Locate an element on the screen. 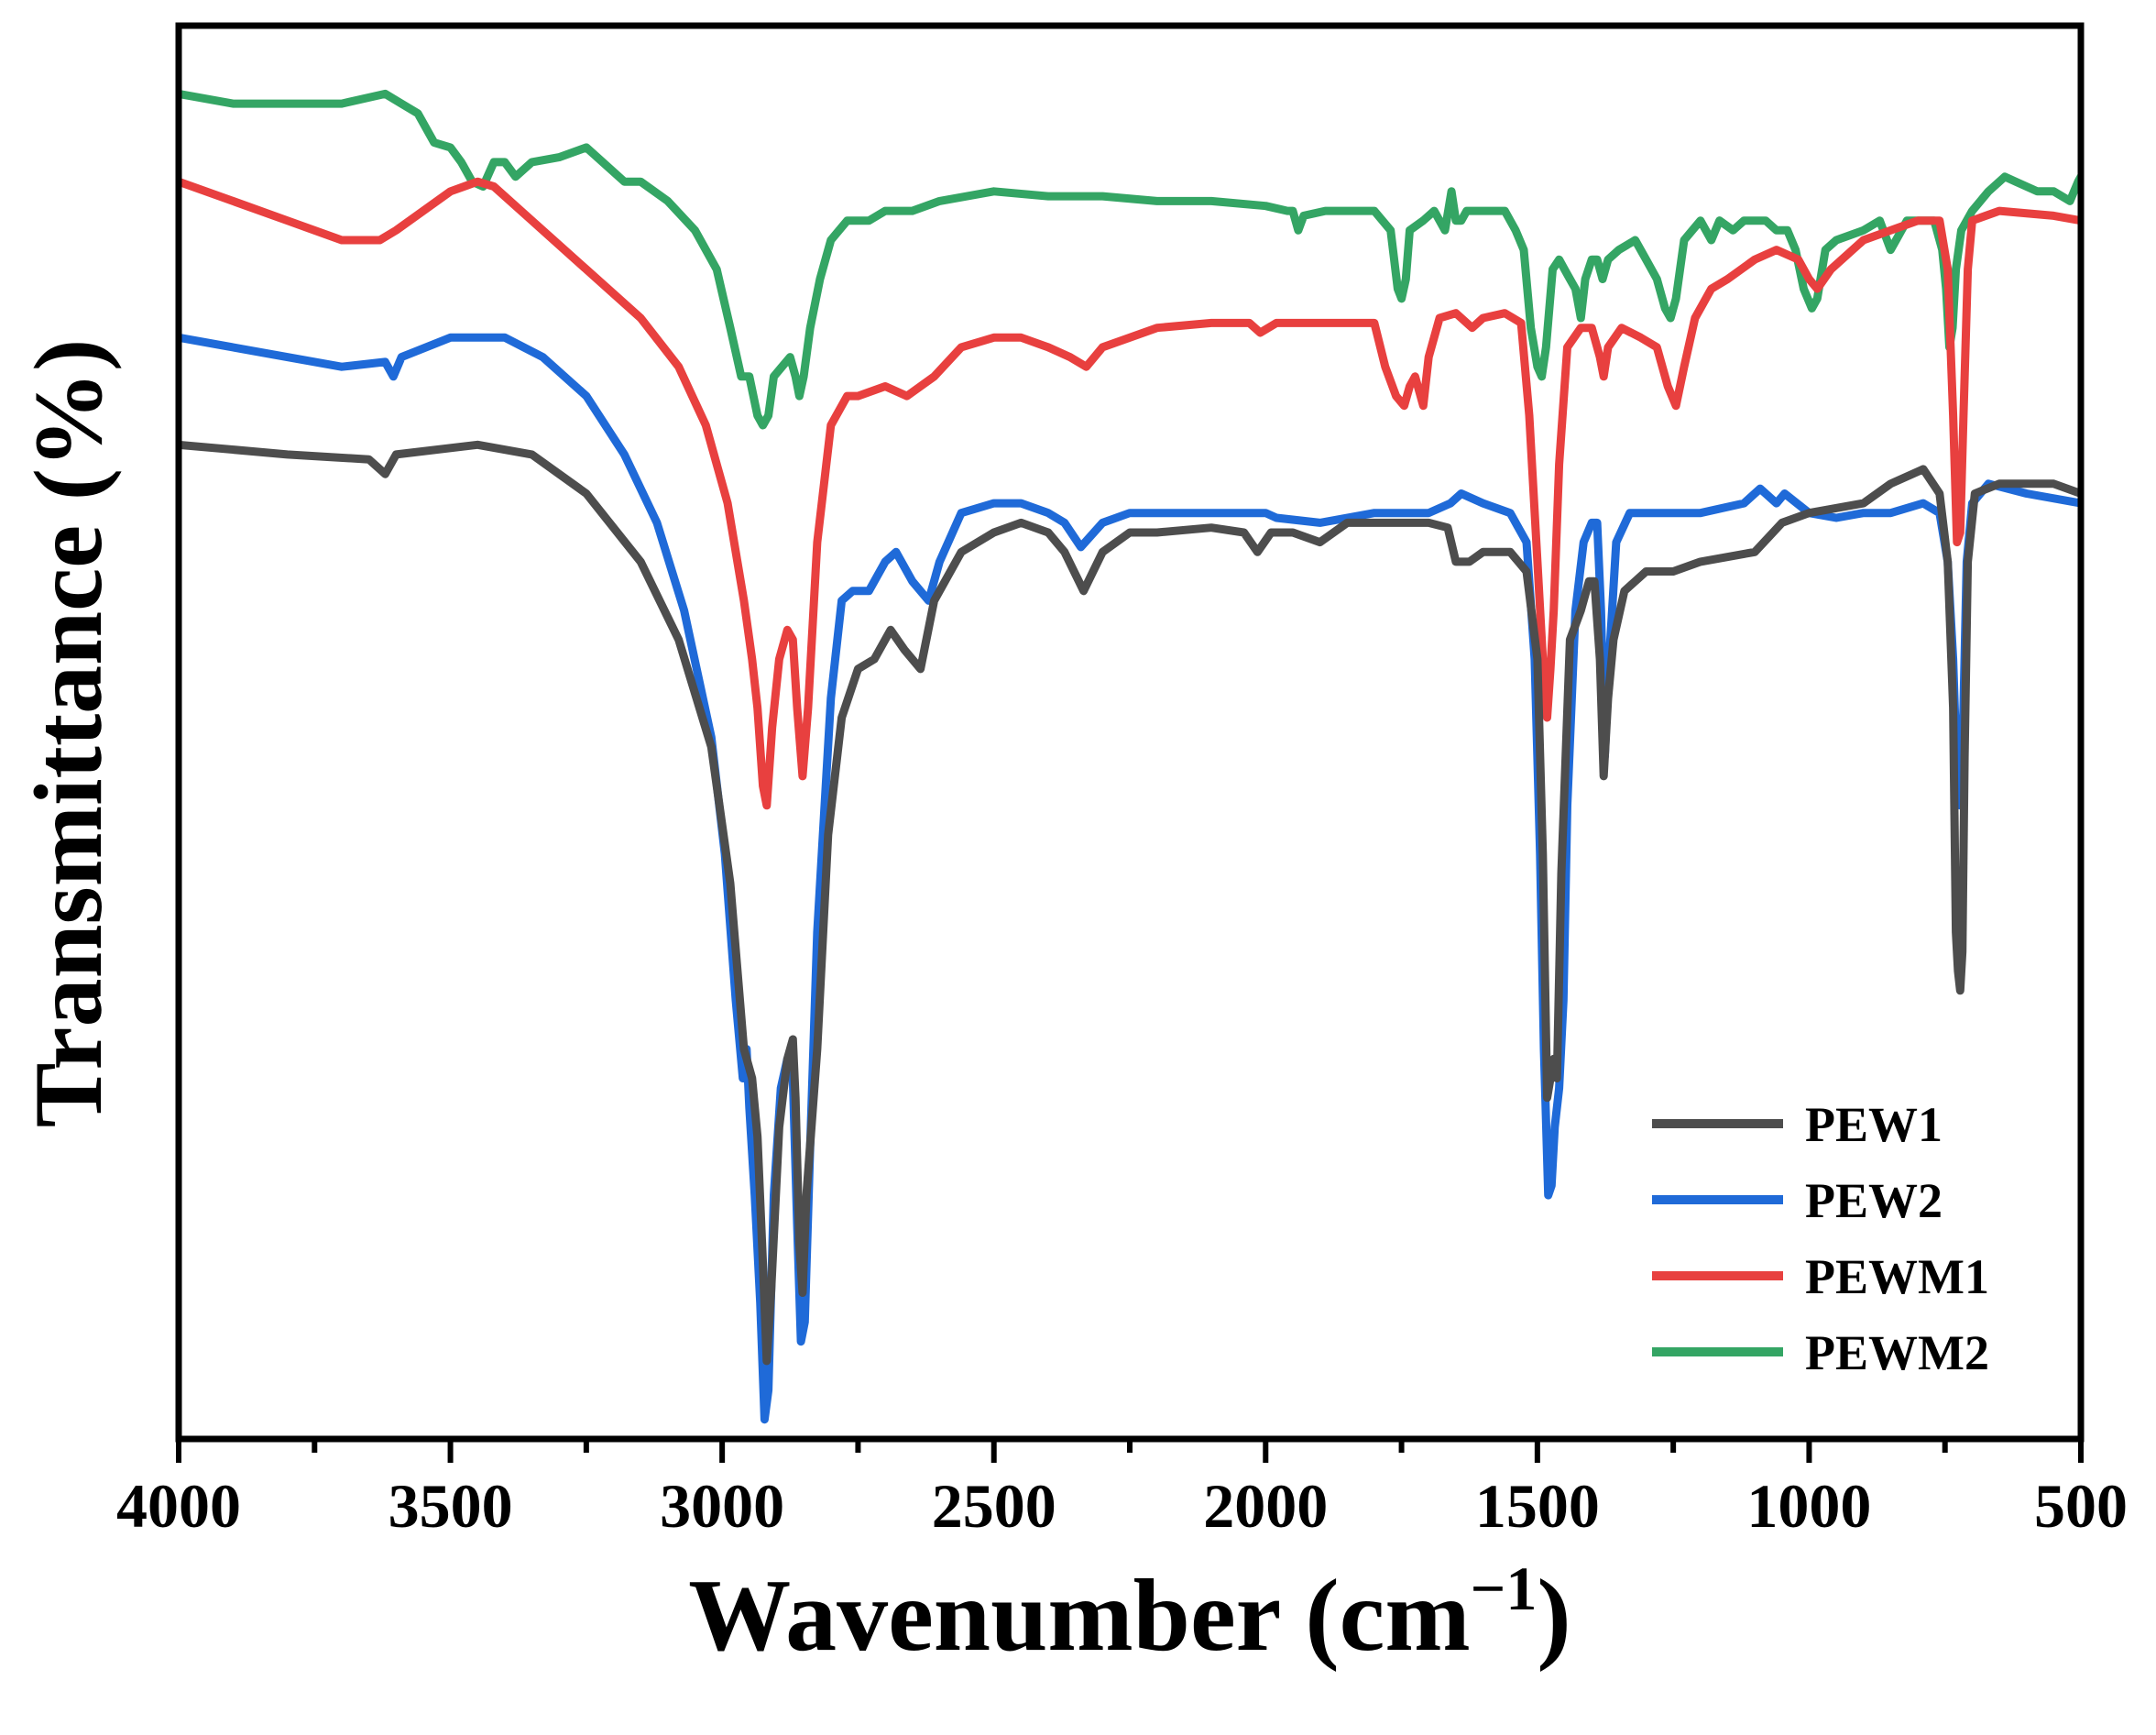 The height and width of the screenshot is (1735, 2156). legend-label-pew1: PEW1 is located at coordinates (1874, 1124).